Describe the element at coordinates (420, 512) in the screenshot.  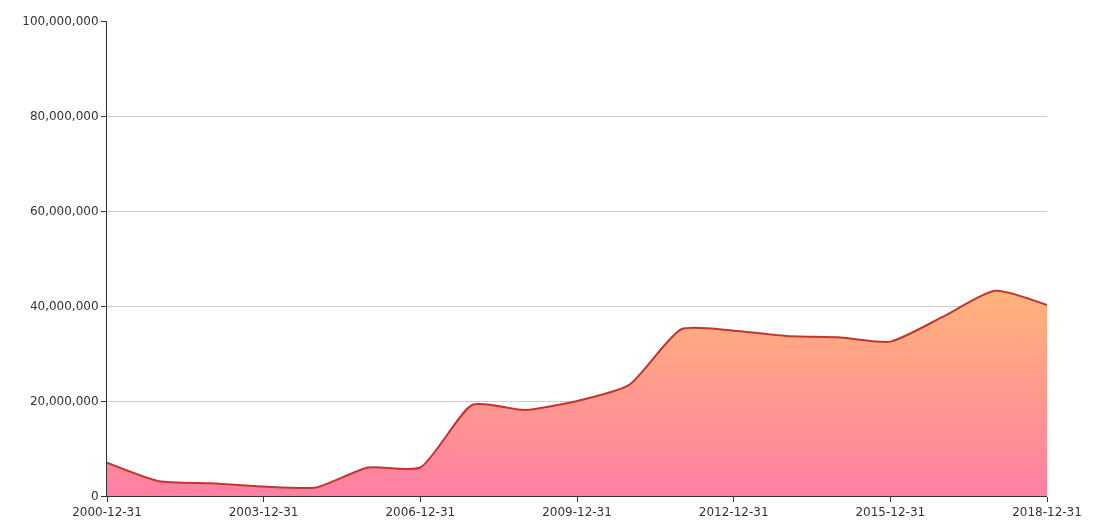
I see `x-tick-label: 2006-12-31` at that location.